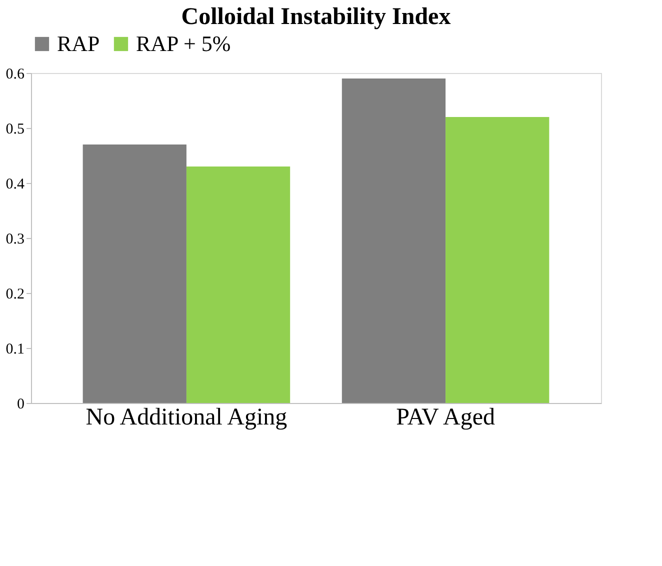  Describe the element at coordinates (15, 74) in the screenshot. I see `y-tick-label: 0.6` at that location.